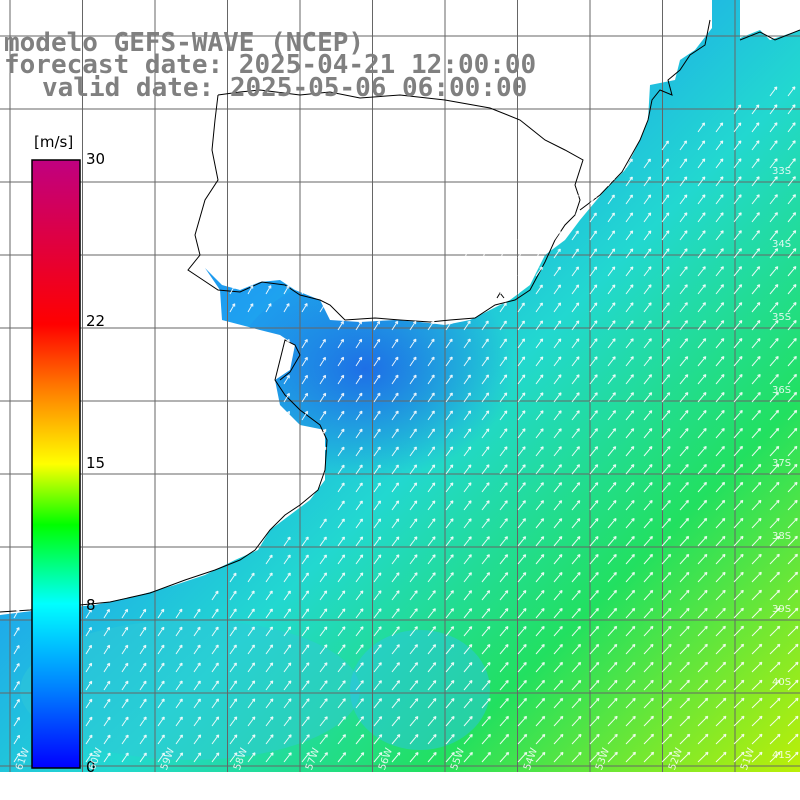 The height and width of the screenshot is (800, 800). I want to click on colorbar-tick-label: 15, so click(96, 463).